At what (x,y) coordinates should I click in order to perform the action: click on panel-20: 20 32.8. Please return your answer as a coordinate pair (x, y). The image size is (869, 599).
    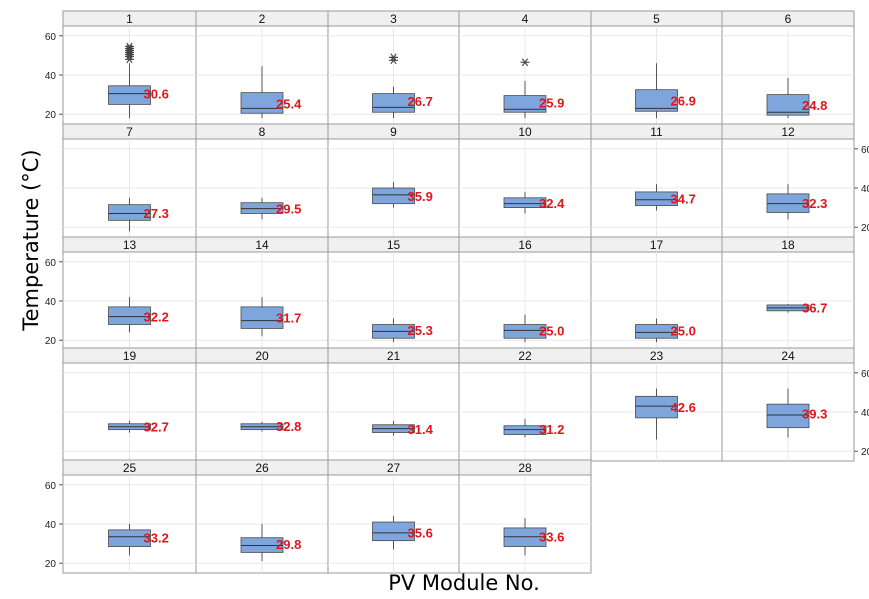
    Looking at the image, I should click on (262, 404).